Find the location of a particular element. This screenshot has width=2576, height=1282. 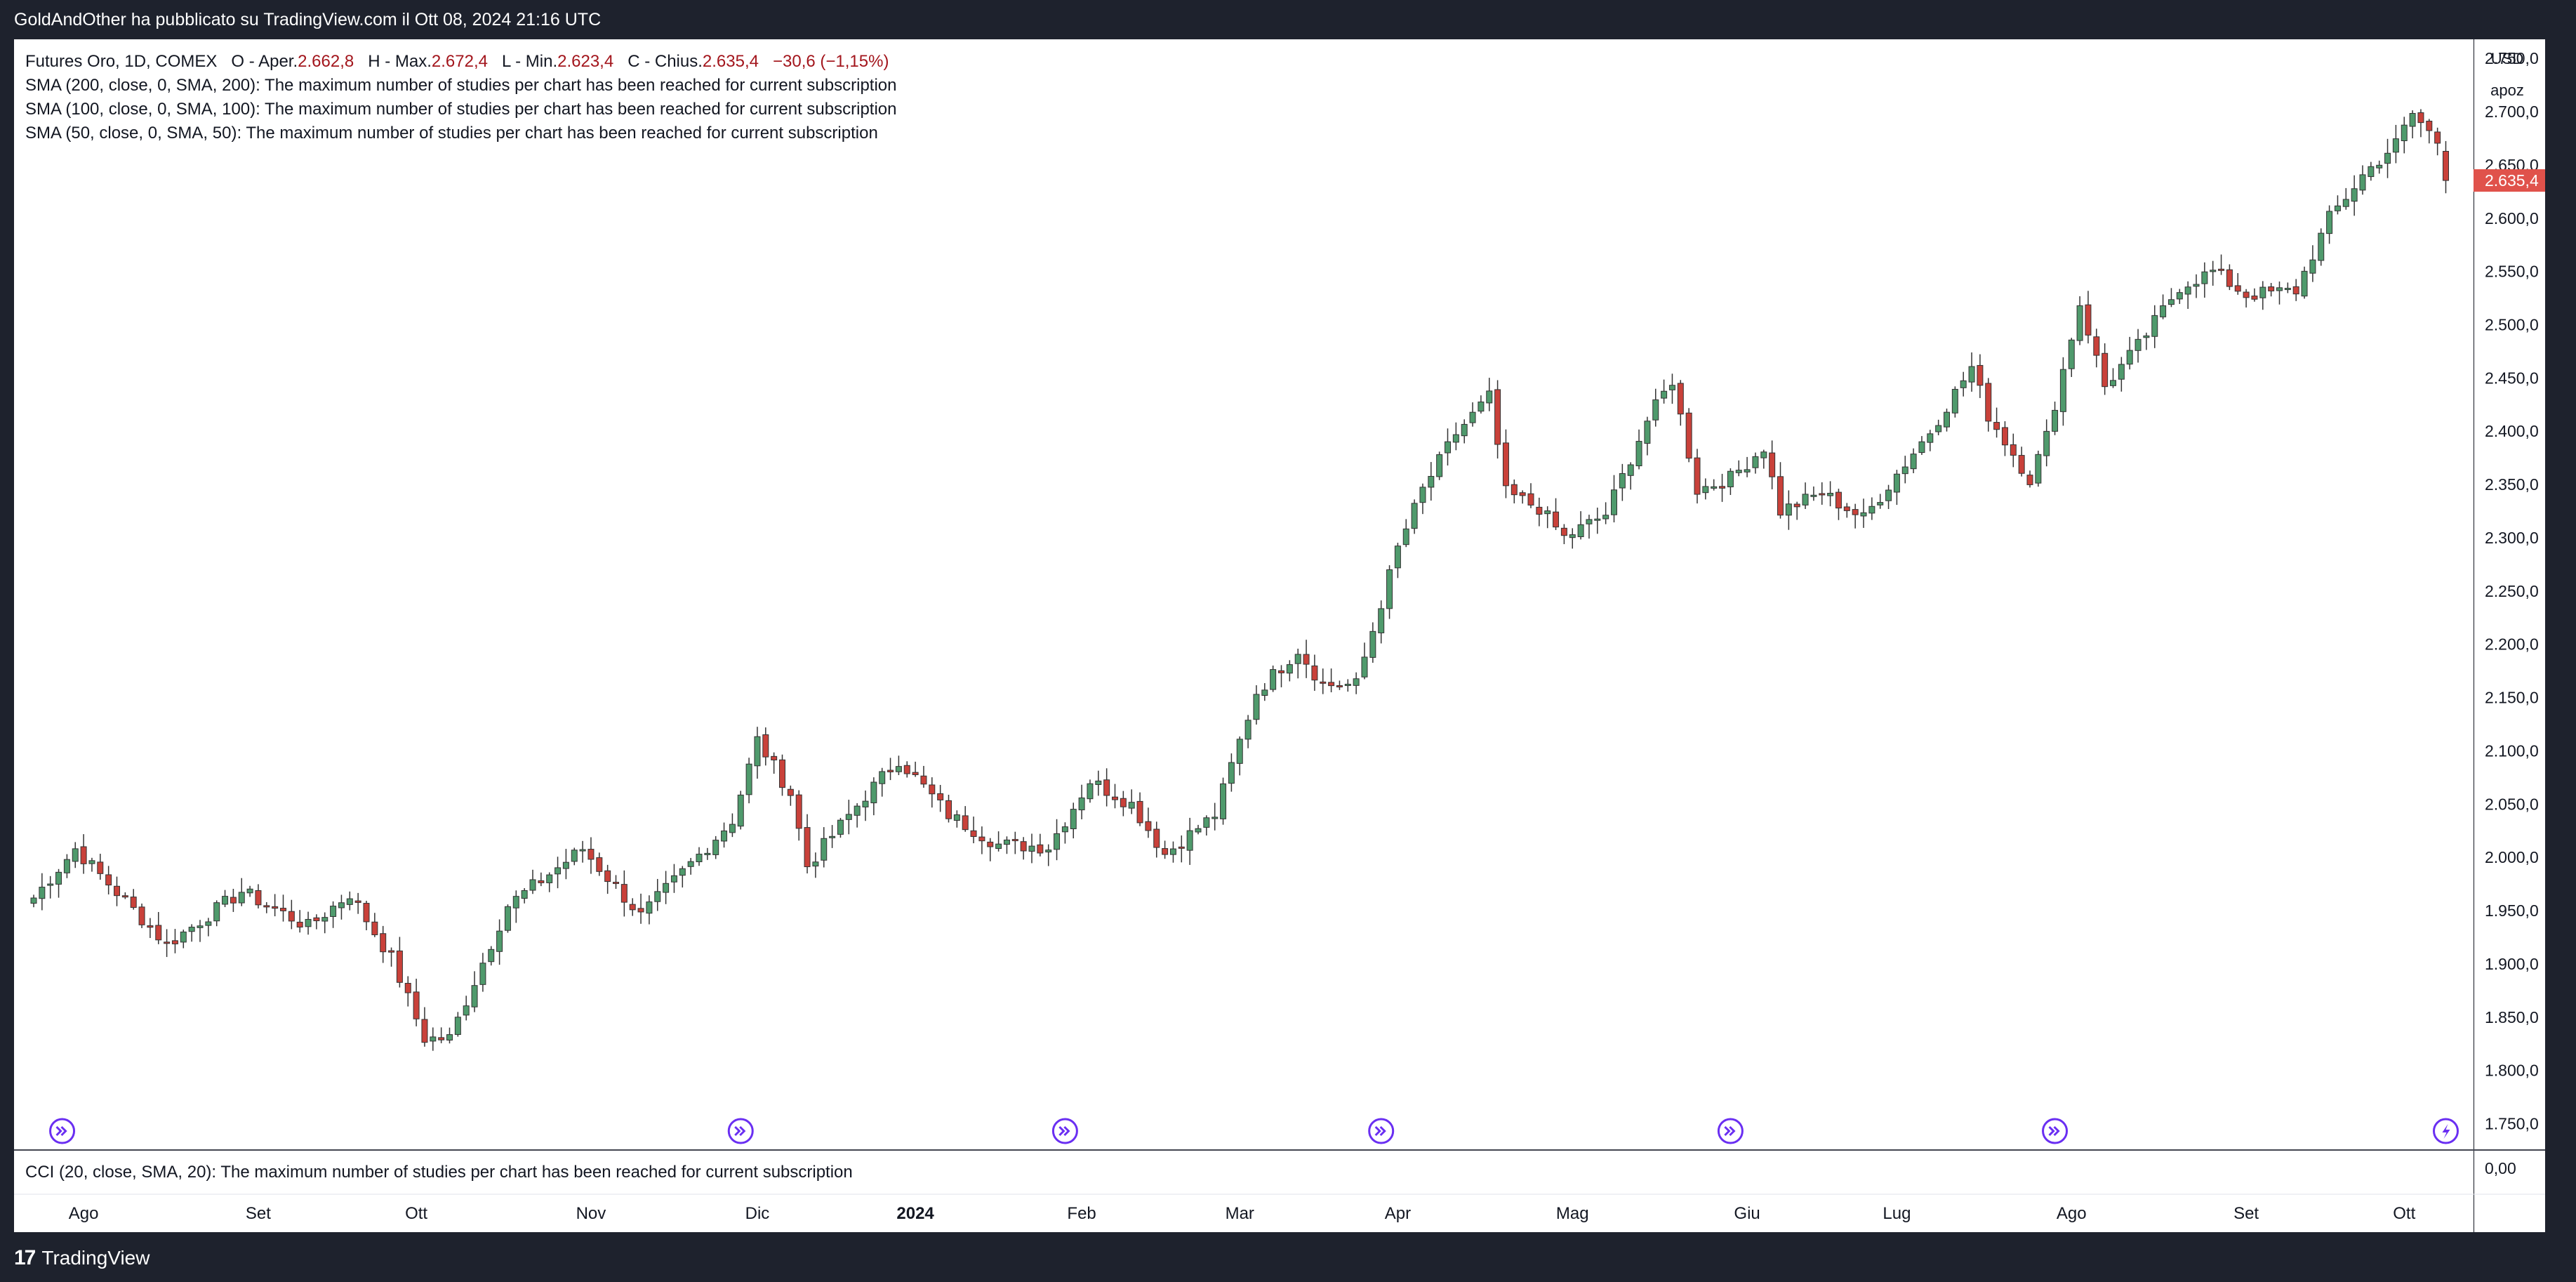

currency-label: USD is located at coordinates (2507, 58).